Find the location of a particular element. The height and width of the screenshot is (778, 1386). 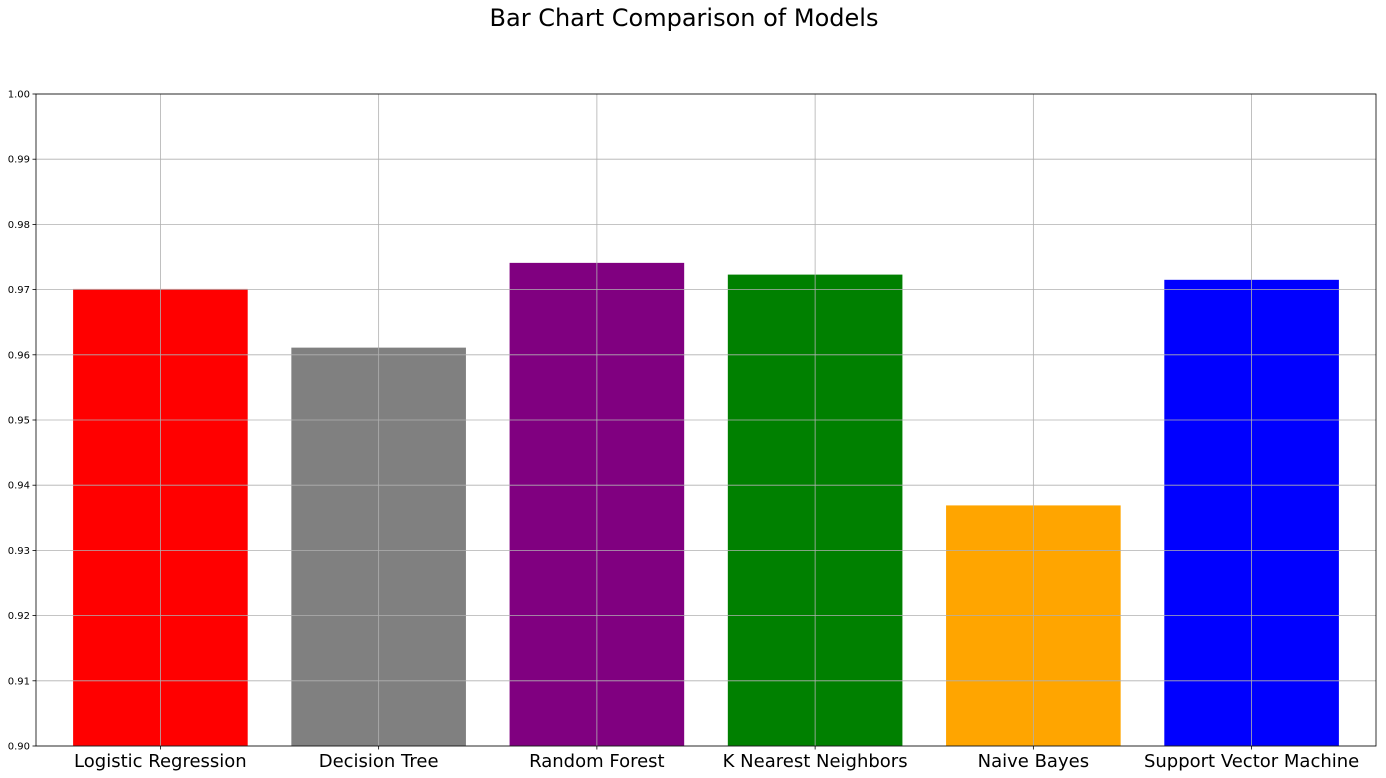

x-tick-label: K Nearest Neighbors is located at coordinates (815, 761).